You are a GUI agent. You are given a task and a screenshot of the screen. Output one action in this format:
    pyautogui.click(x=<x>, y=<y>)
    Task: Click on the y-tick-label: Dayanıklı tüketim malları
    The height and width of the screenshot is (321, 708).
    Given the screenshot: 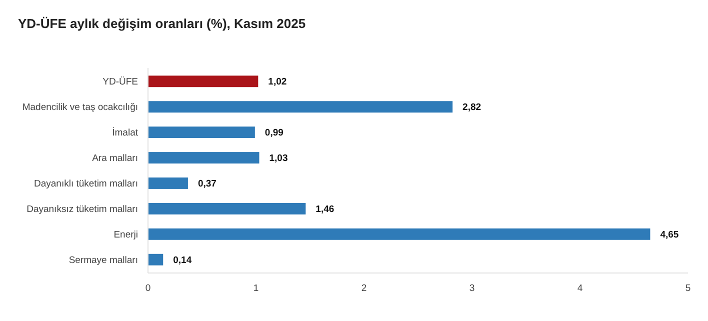 What is the action you would take?
    pyautogui.click(x=86, y=184)
    